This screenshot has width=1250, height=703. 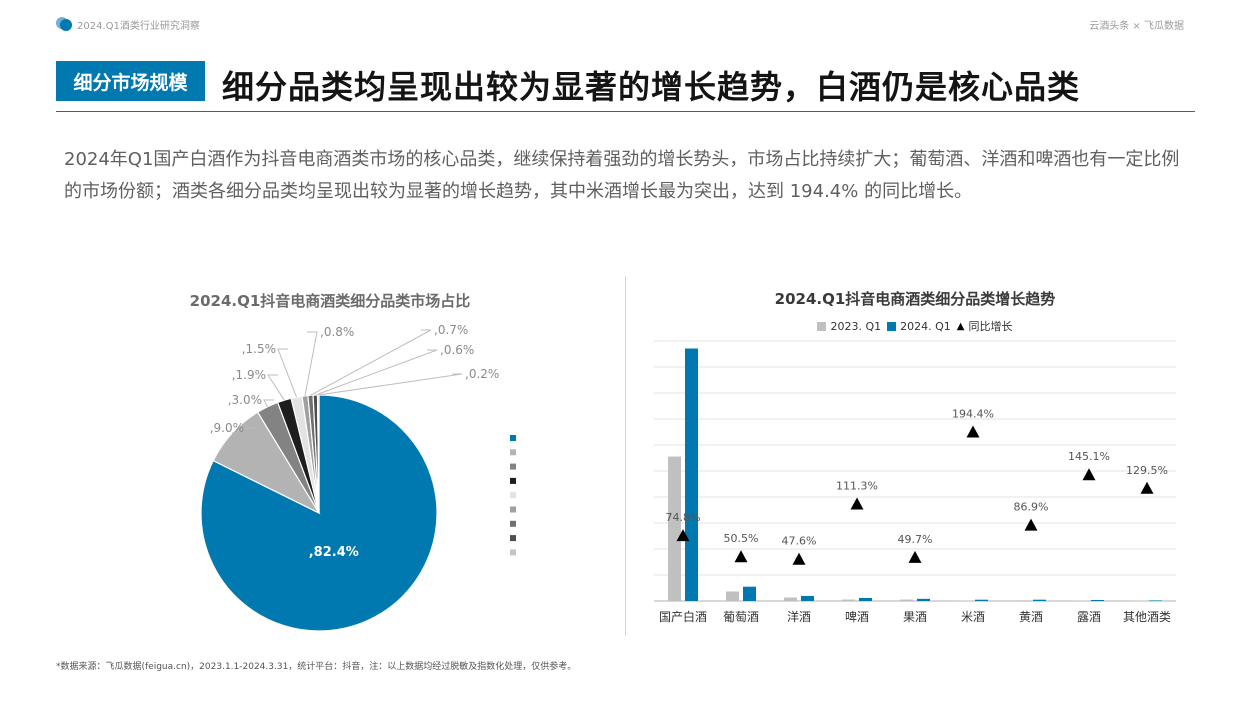 What do you see at coordinates (330, 301) in the screenshot?
I see `pie-chart-title: 2024.Q1抖音电商酒类细分品类市场占比` at bounding box center [330, 301].